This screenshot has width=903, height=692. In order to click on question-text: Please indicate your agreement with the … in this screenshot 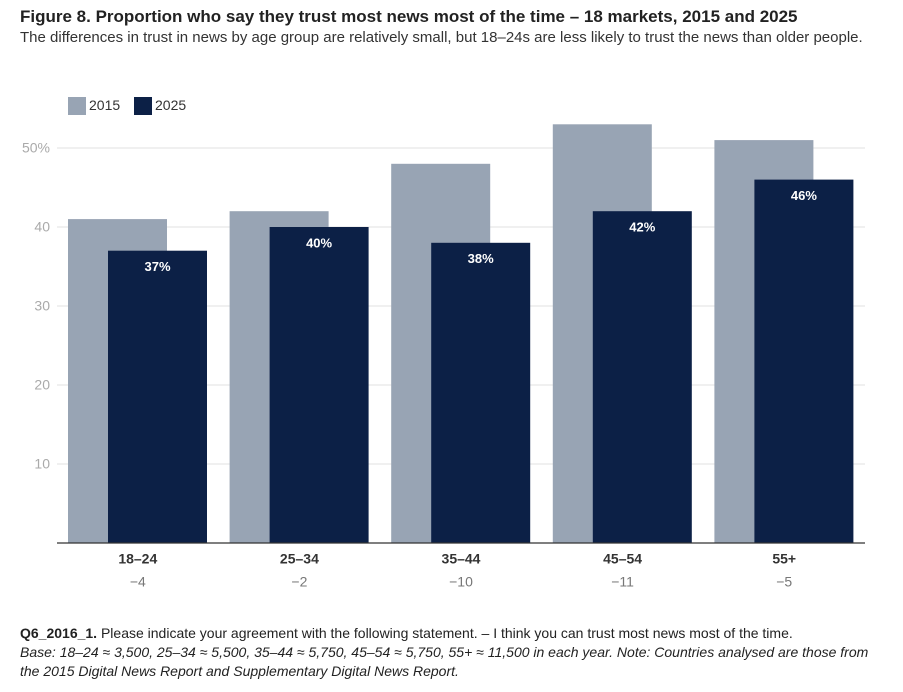, I will do `click(446, 633)`.